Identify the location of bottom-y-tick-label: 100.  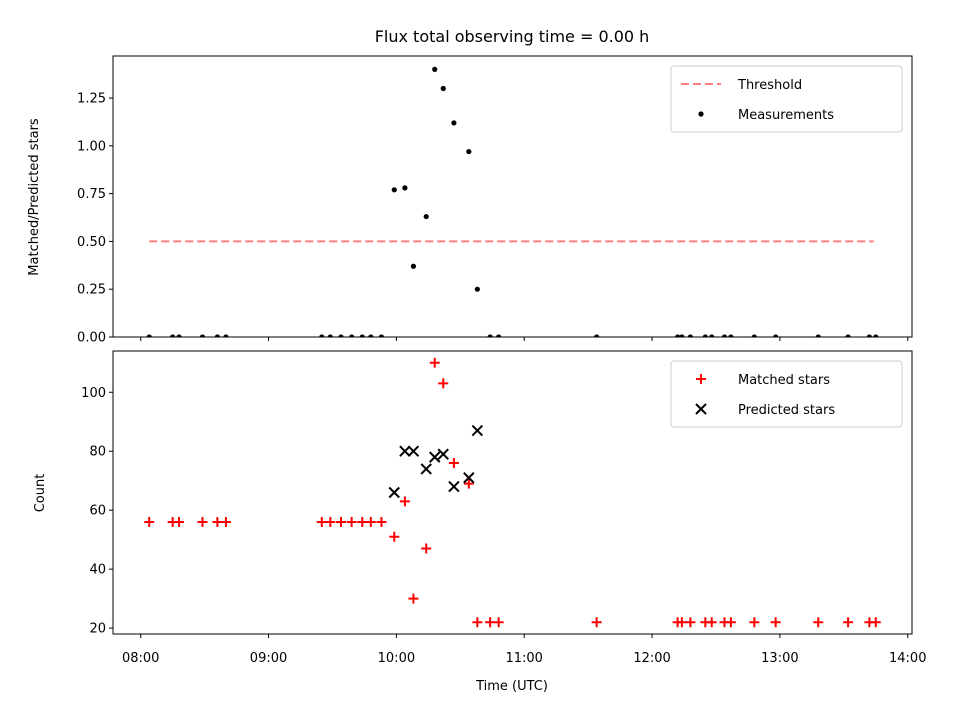
(93, 393).